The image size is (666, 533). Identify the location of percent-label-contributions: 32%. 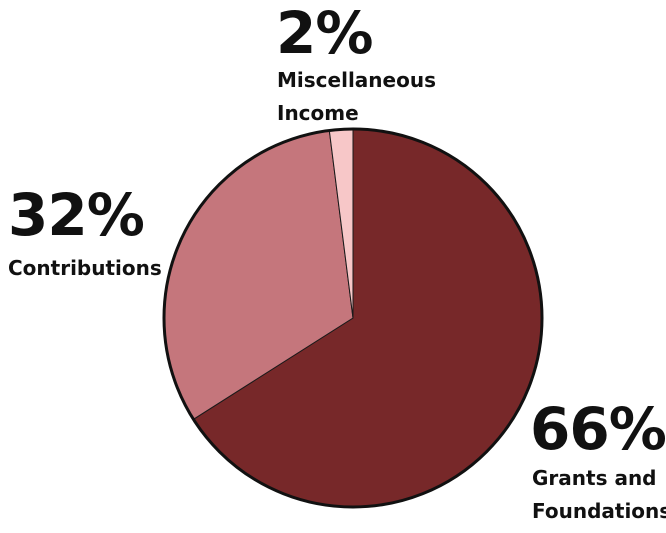
(76, 215).